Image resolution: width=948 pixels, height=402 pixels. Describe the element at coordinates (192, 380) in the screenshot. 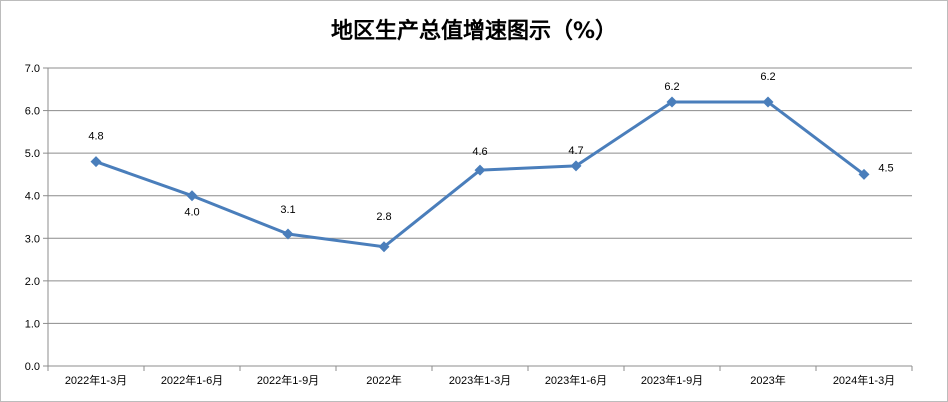

I see `x-tick-label: 2022年1-6月` at that location.